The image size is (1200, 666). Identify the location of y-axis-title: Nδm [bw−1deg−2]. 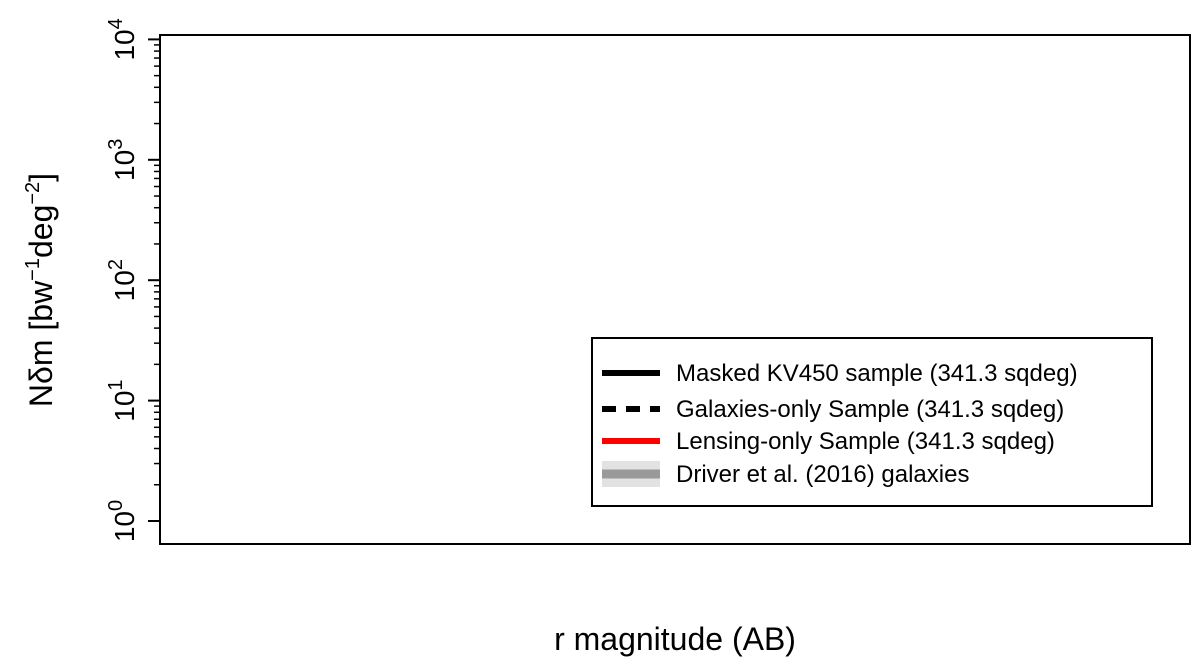
(40, 290).